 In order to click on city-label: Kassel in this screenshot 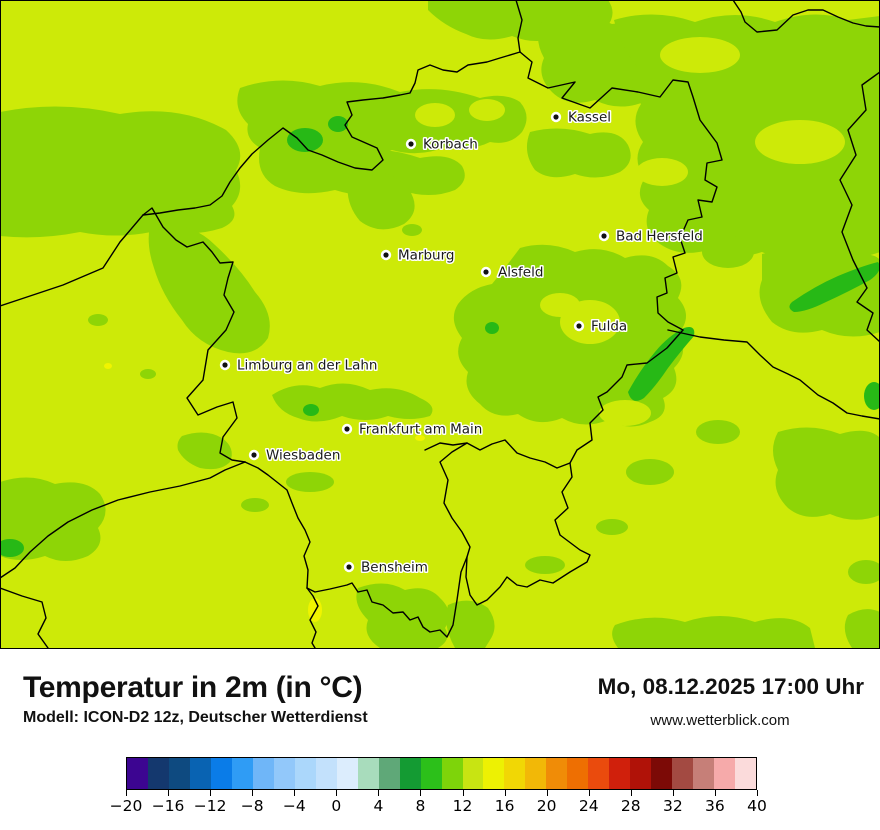, I will do `click(589, 118)`.